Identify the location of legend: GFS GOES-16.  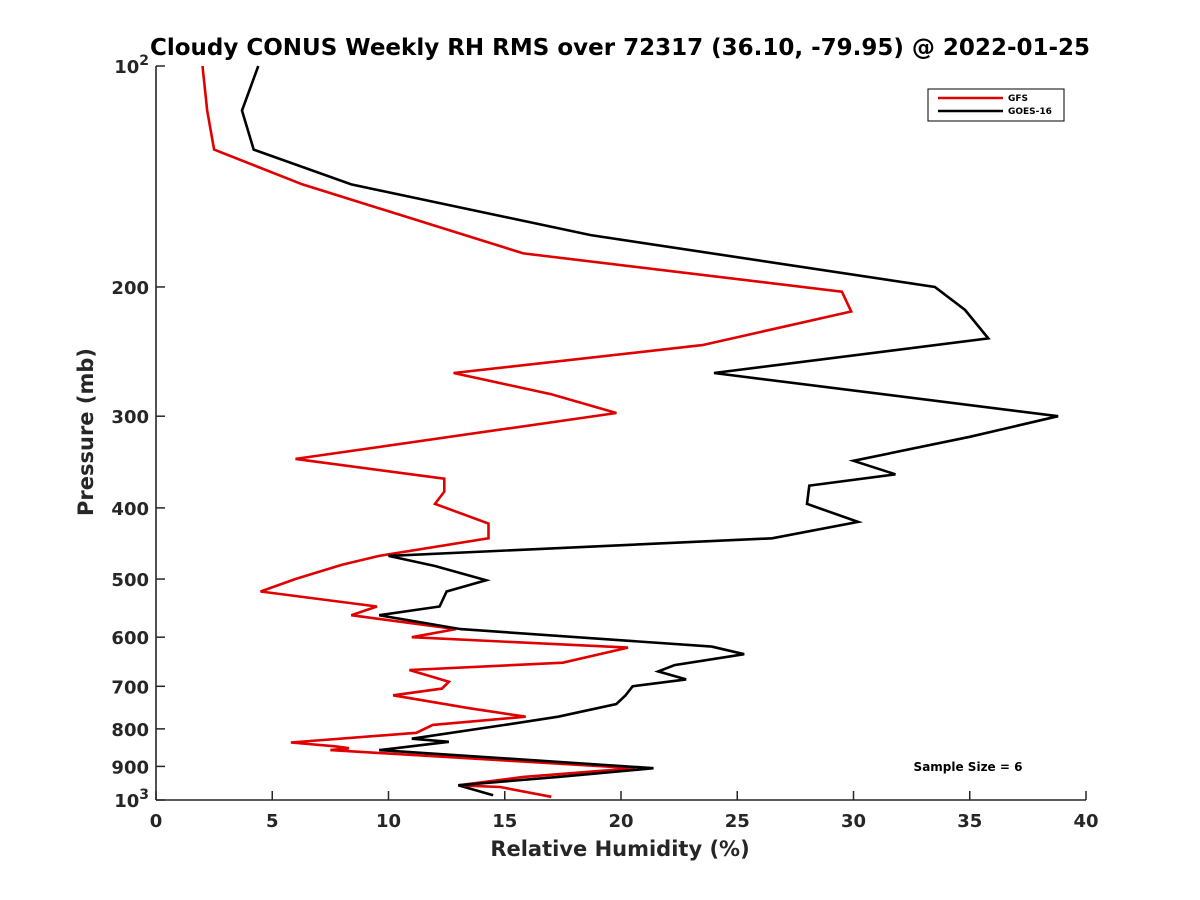
(996, 105).